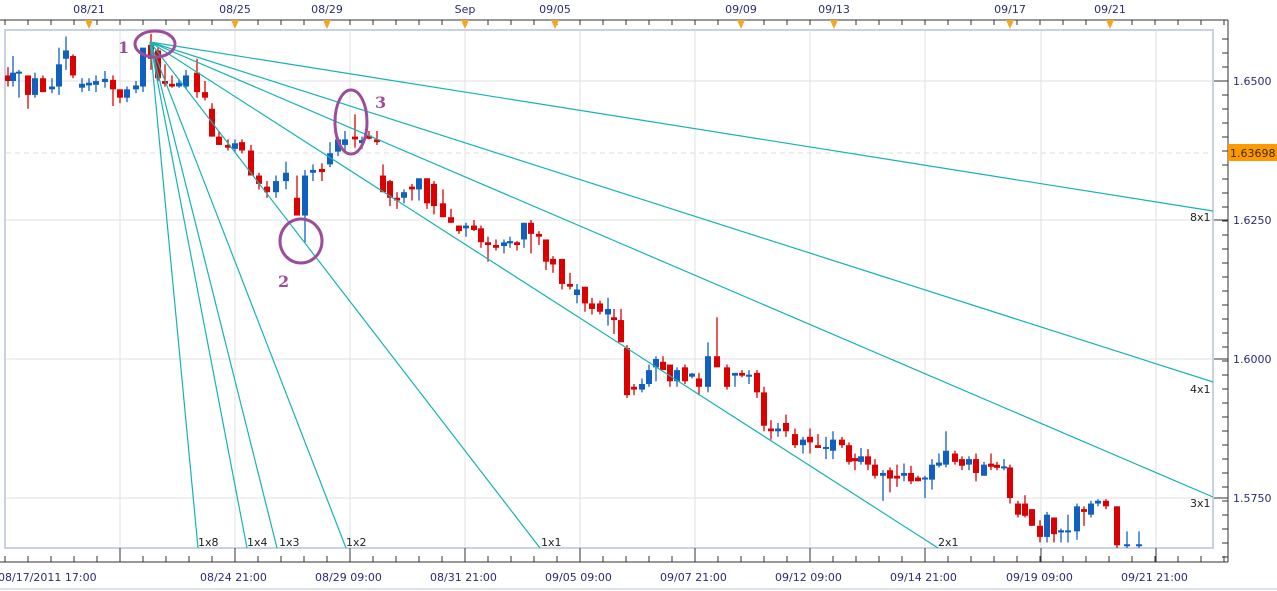 This screenshot has width=1277, height=591. What do you see at coordinates (1200, 503) in the screenshot?
I see `fan-label-3x1: 3x1` at bounding box center [1200, 503].